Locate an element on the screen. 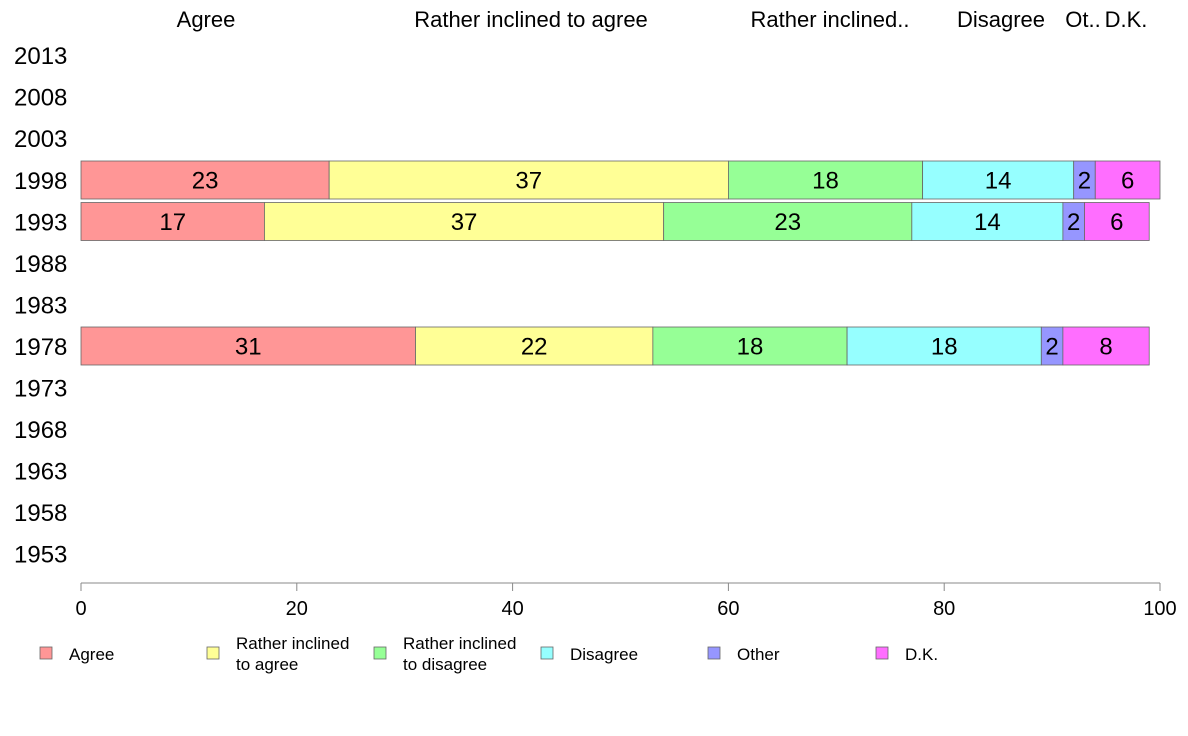 The height and width of the screenshot is (736, 1188). legend-label: Disagree is located at coordinates (604, 654).